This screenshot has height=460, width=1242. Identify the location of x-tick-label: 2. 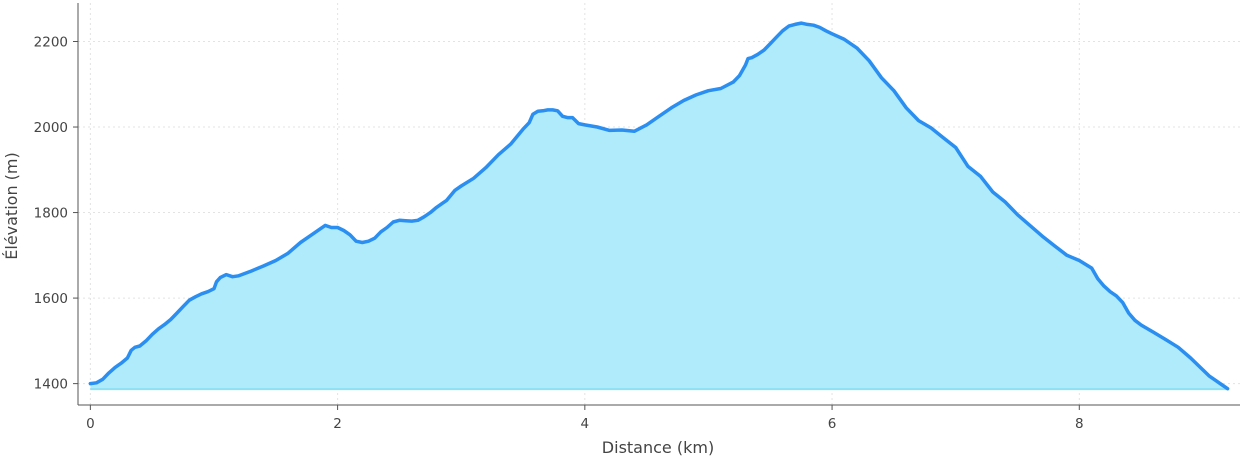
(337, 424).